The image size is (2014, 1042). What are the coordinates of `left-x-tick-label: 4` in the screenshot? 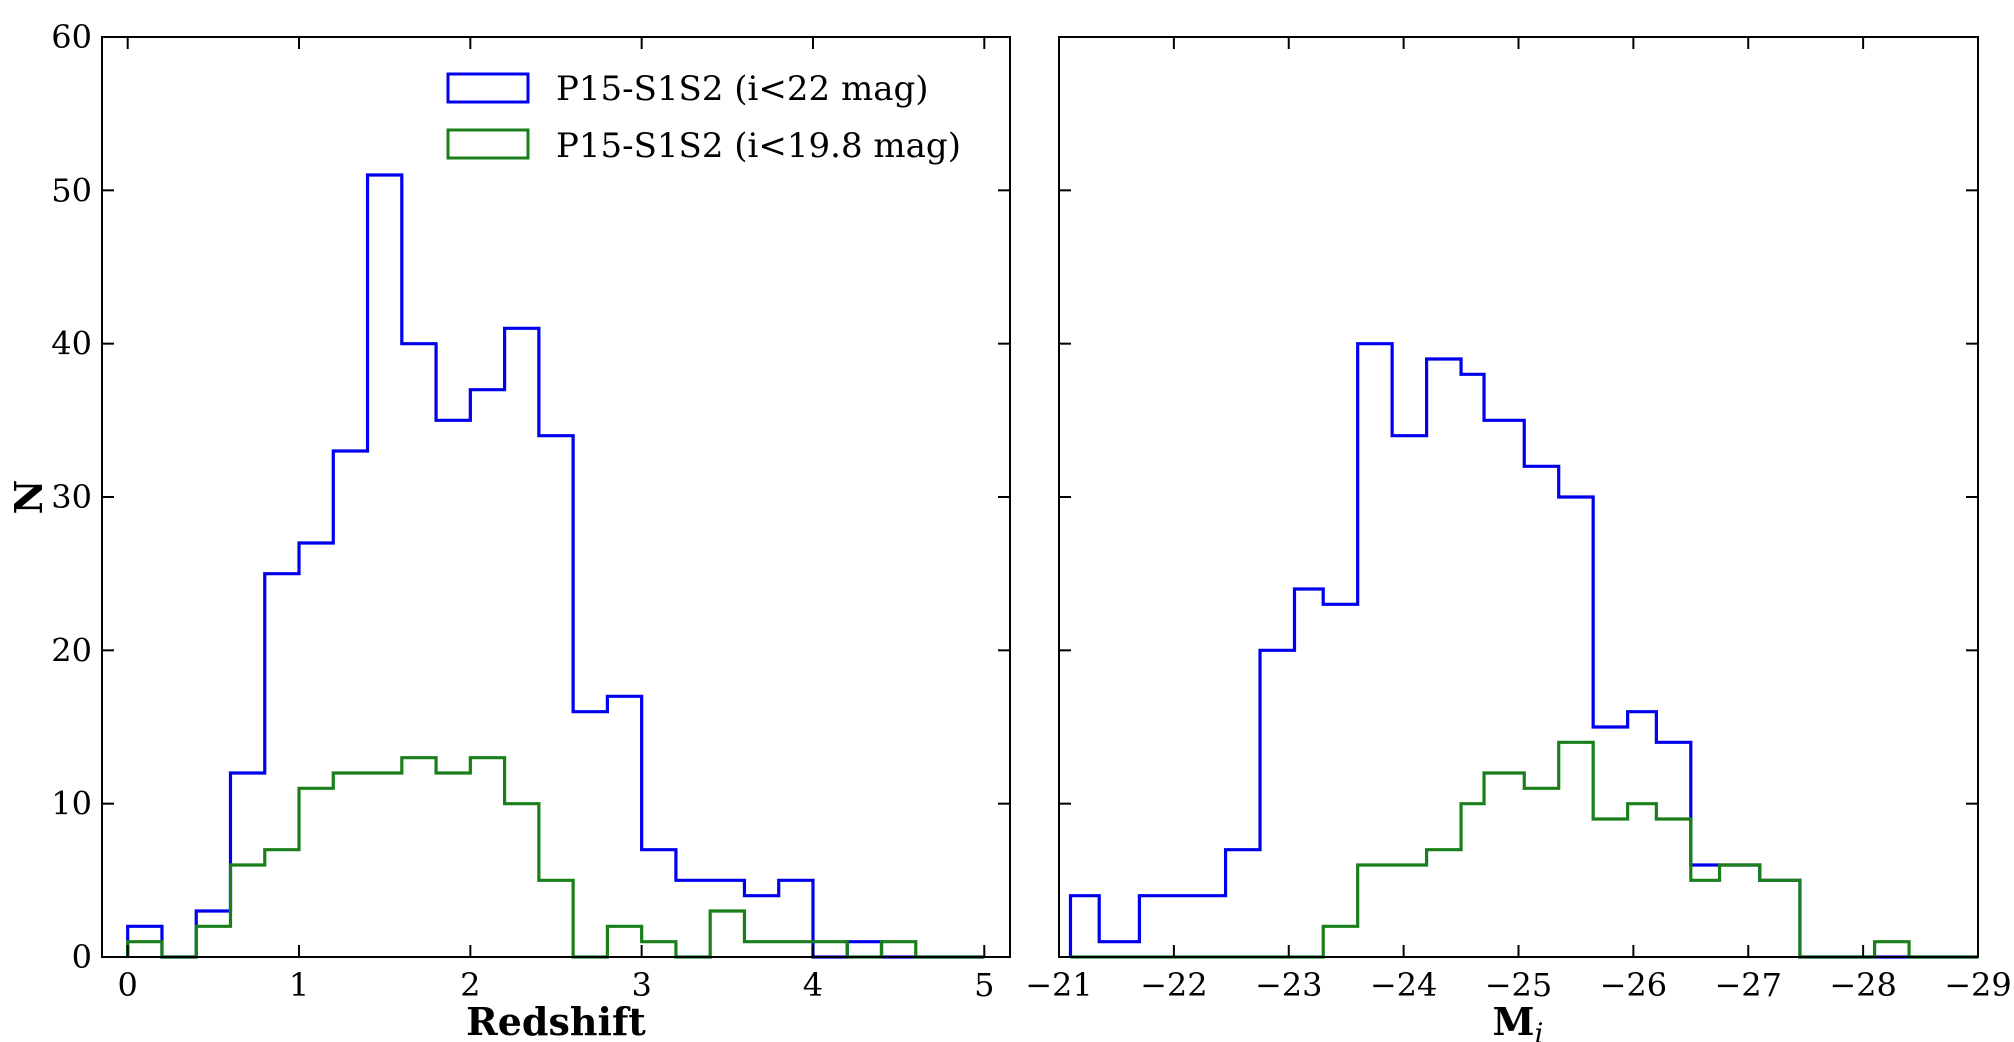 It's located at (813, 985).